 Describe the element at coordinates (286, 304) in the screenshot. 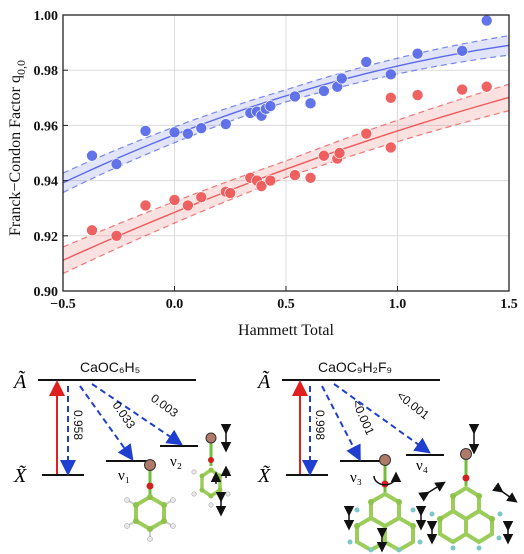

I see `x-tick-label: 0.5` at that location.